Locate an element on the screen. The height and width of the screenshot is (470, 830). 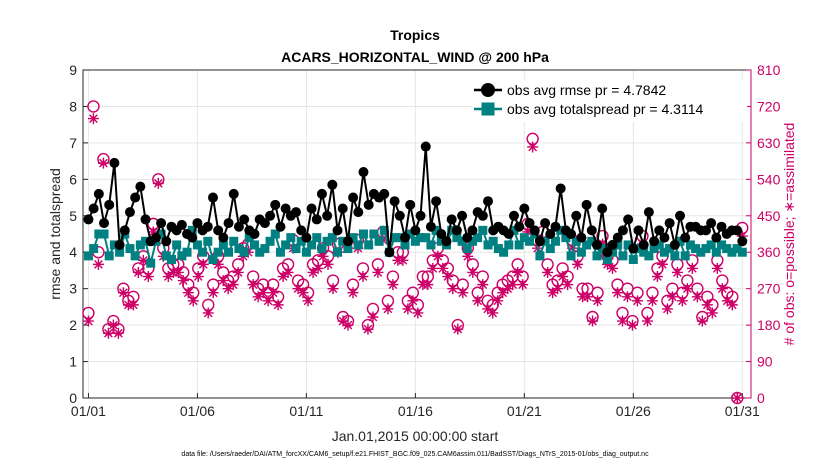
right-axis-label: # of obs: o=possible; ∗=assimilated is located at coordinates (789, 234).